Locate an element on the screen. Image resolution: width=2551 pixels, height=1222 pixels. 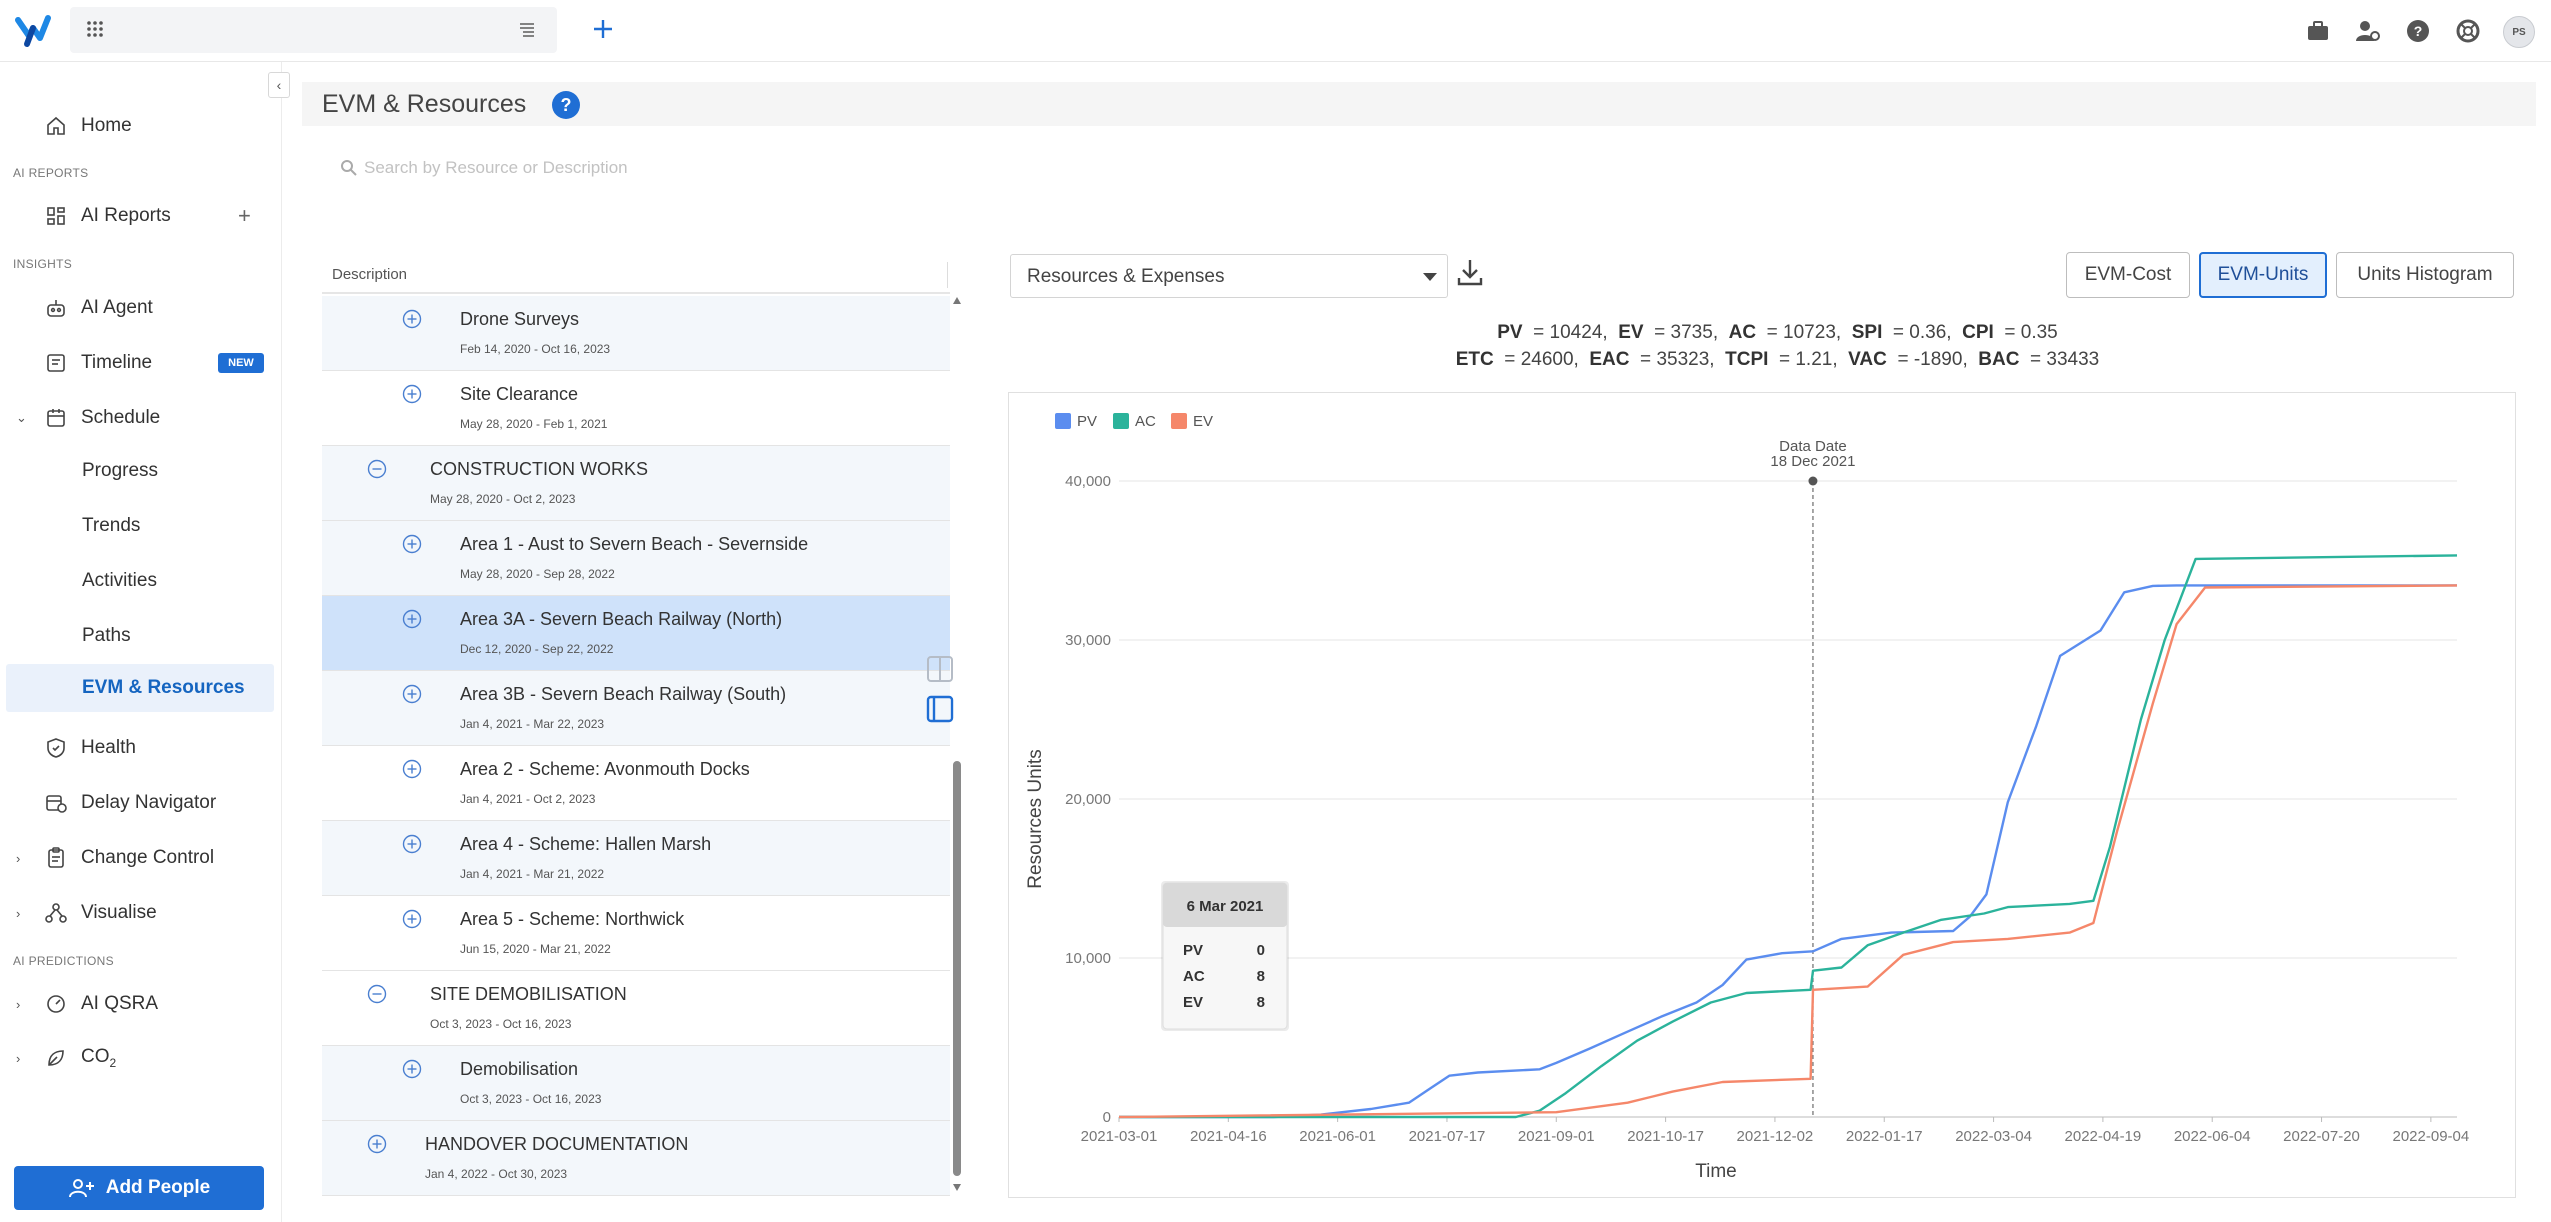
list-menu-icon is located at coordinates (527, 29).